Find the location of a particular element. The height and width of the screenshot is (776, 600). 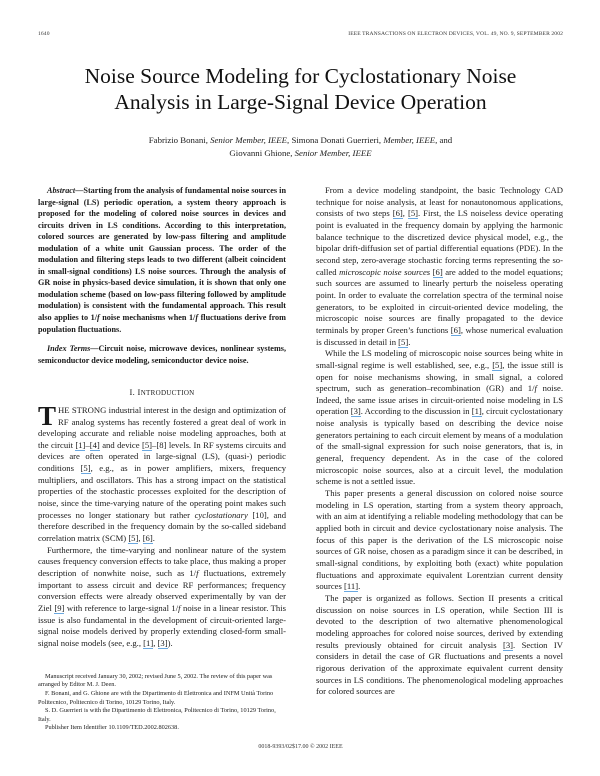

text-run: – is located at coordinates (87, 444).